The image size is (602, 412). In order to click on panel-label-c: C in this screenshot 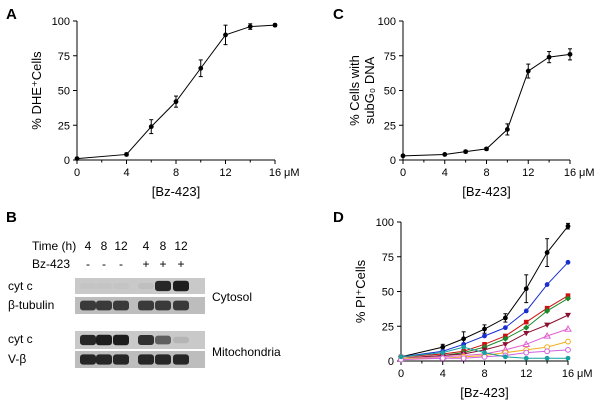, I will do `click(338, 14)`.